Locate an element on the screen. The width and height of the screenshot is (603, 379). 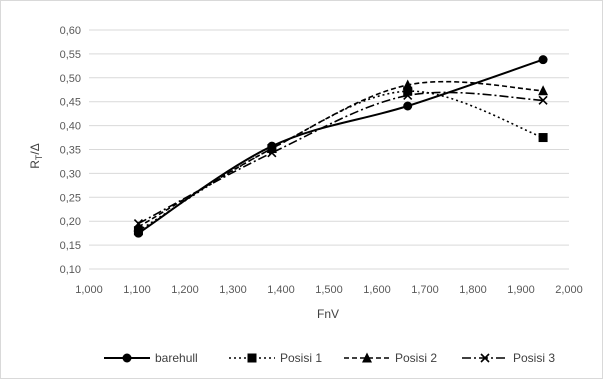
y-tick-label: 0,20 is located at coordinates (70, 222).